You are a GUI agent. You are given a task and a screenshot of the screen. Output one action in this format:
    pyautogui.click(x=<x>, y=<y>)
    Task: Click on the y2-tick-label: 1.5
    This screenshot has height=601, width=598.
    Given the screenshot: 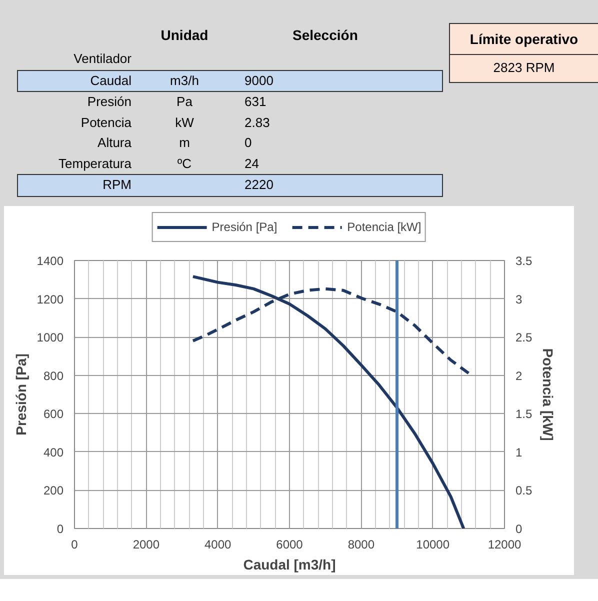 What is the action you would take?
    pyautogui.click(x=524, y=414)
    